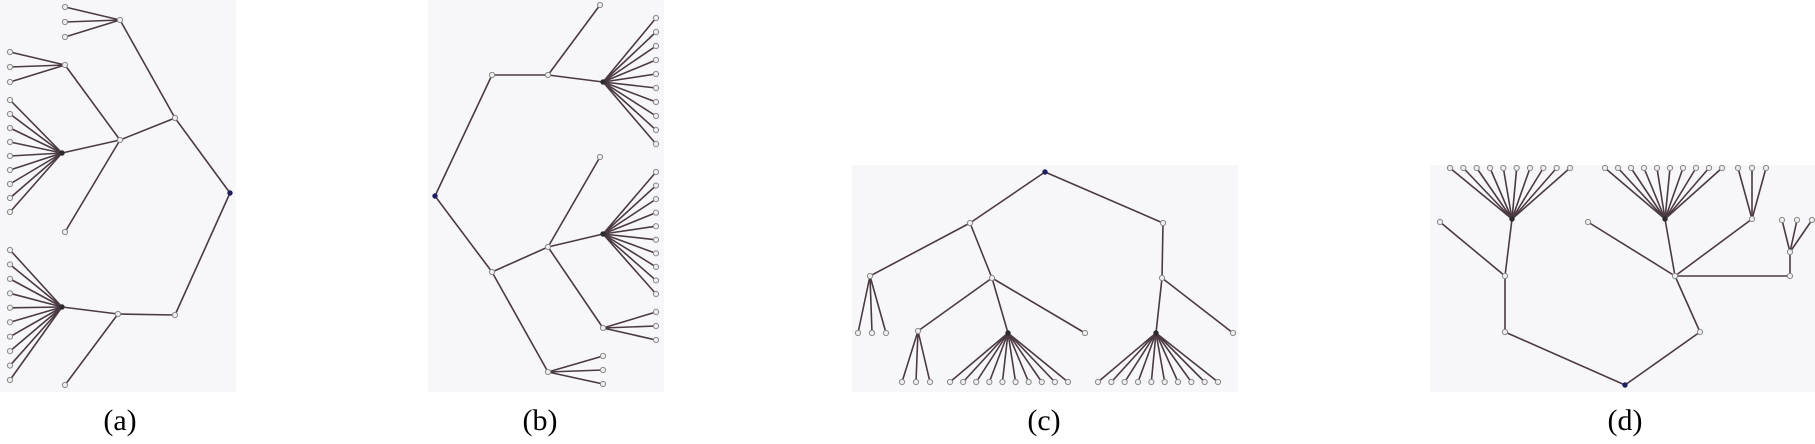 The width and height of the screenshot is (1815, 444). I want to click on a-root, so click(230, 193).